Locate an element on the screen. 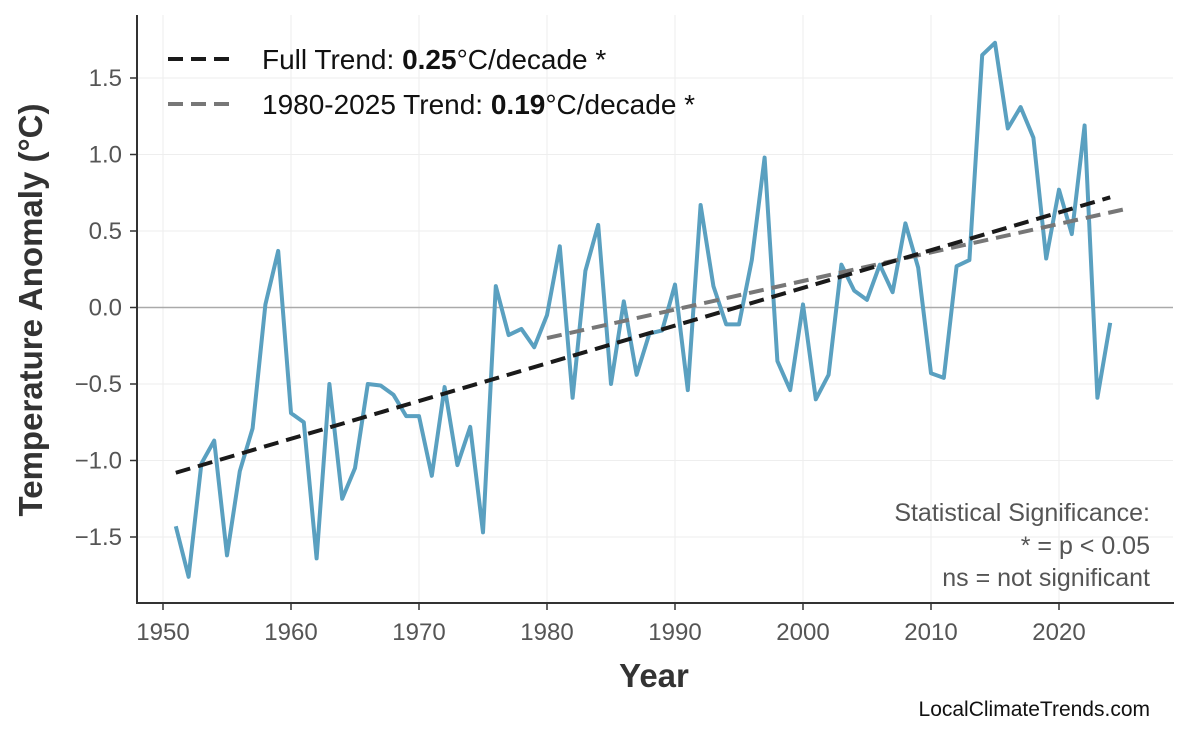 The height and width of the screenshot is (742, 1186). x-tick-label: 1970 is located at coordinates (418, 632).